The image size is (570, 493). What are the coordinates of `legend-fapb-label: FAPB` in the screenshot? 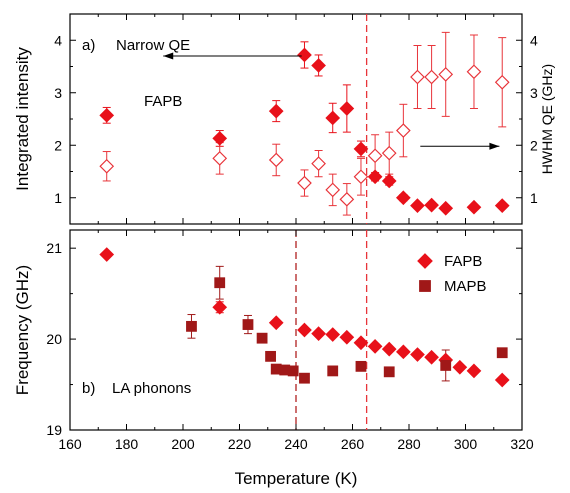 It's located at (463, 261).